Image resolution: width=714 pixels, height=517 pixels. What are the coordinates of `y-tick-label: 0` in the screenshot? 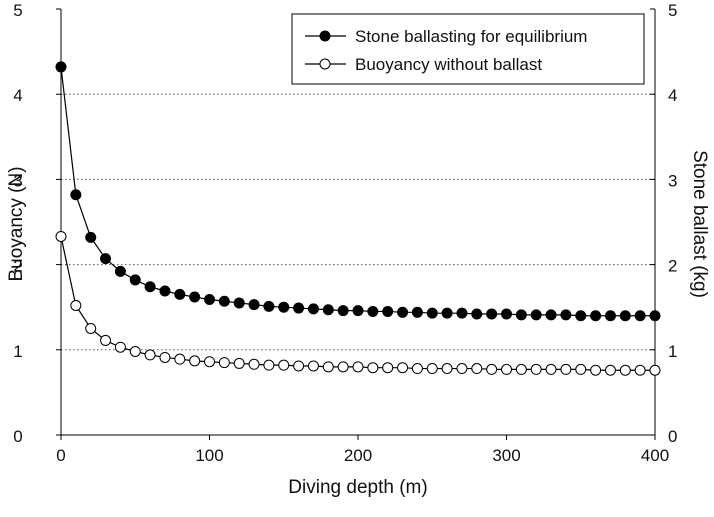 It's located at (17, 436).